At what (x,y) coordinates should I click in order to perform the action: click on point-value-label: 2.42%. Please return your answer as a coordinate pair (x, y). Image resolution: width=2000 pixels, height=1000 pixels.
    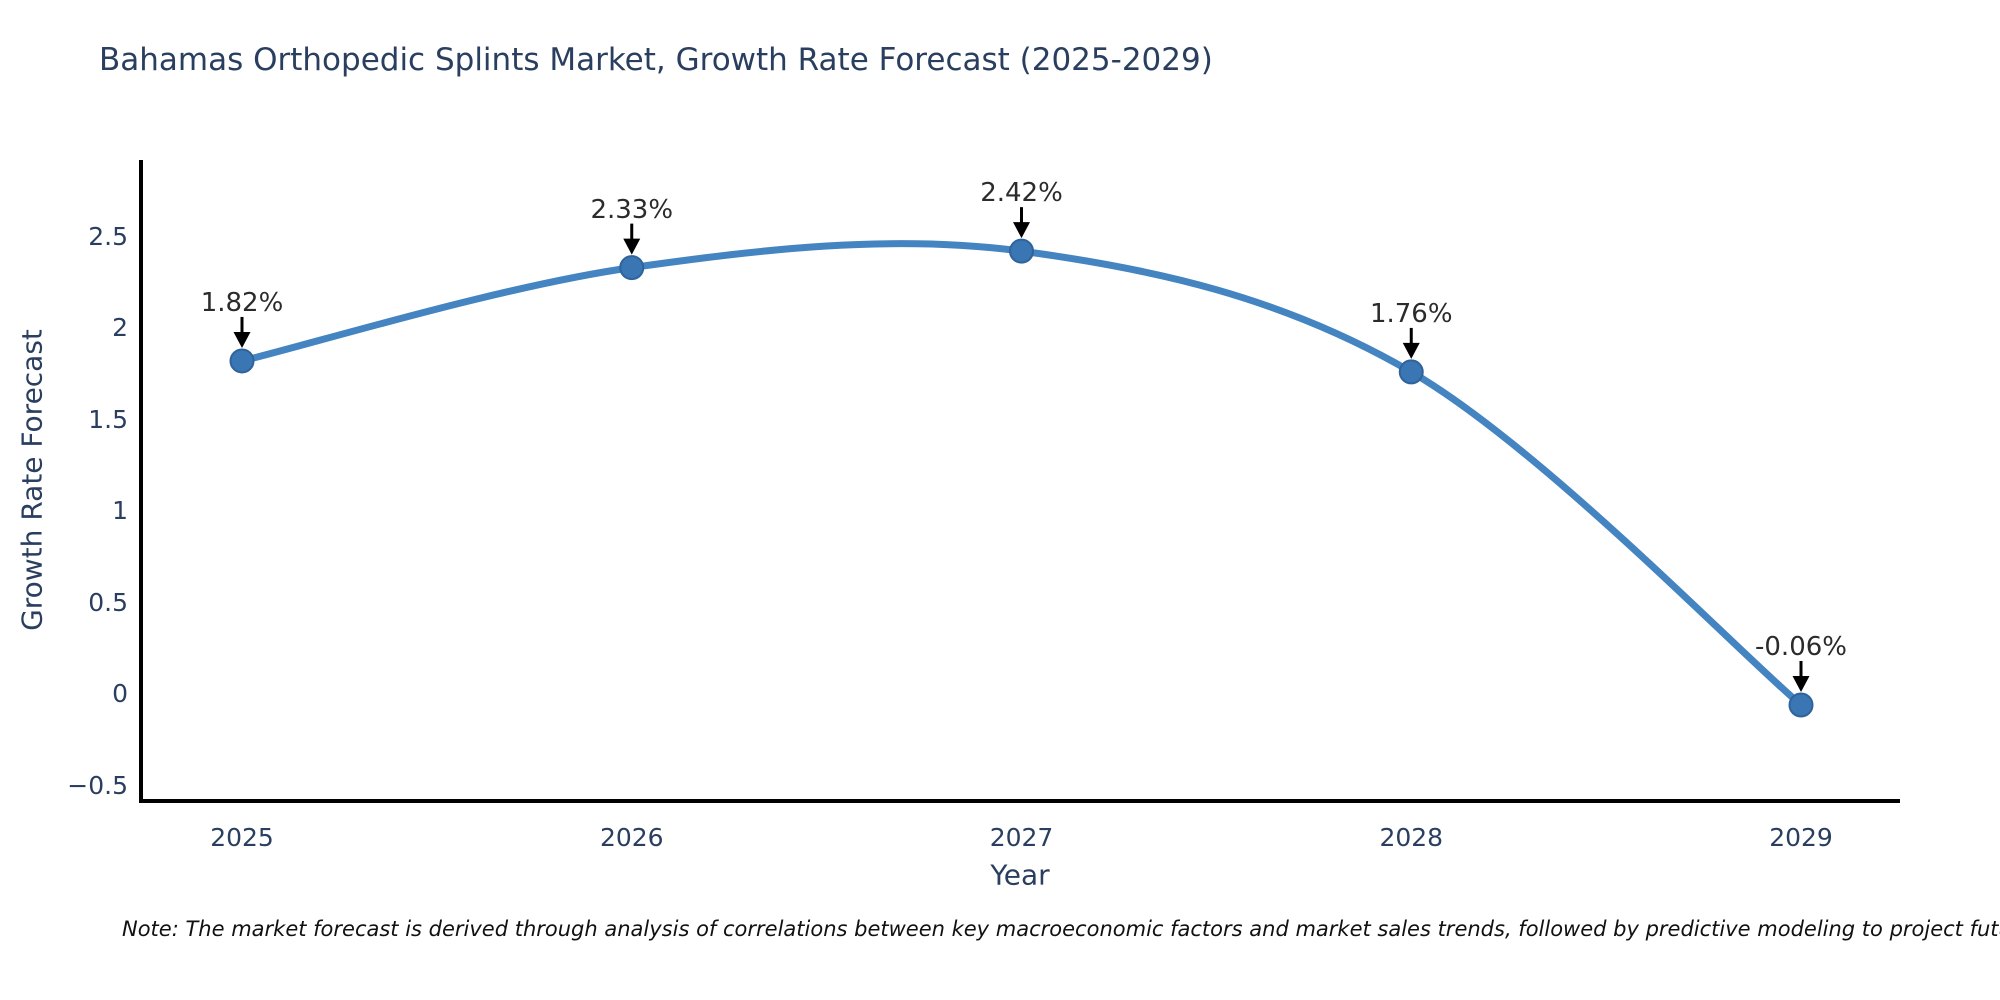
    Looking at the image, I should click on (1021, 193).